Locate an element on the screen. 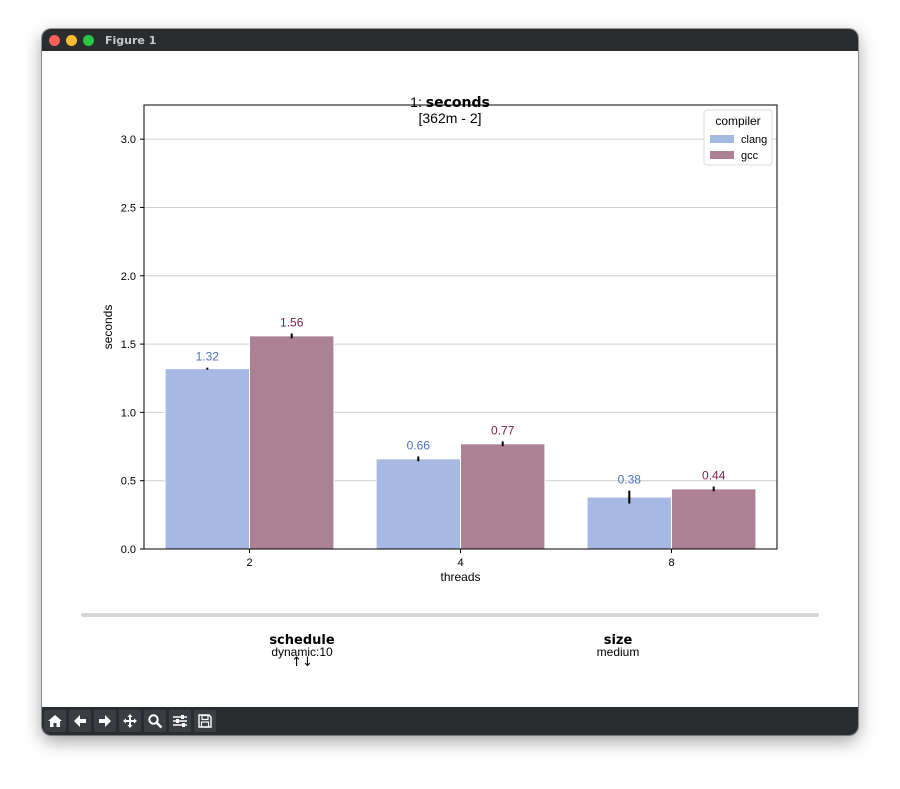 The image size is (900, 789). chart-title-prefix: 1: is located at coordinates (418, 102).